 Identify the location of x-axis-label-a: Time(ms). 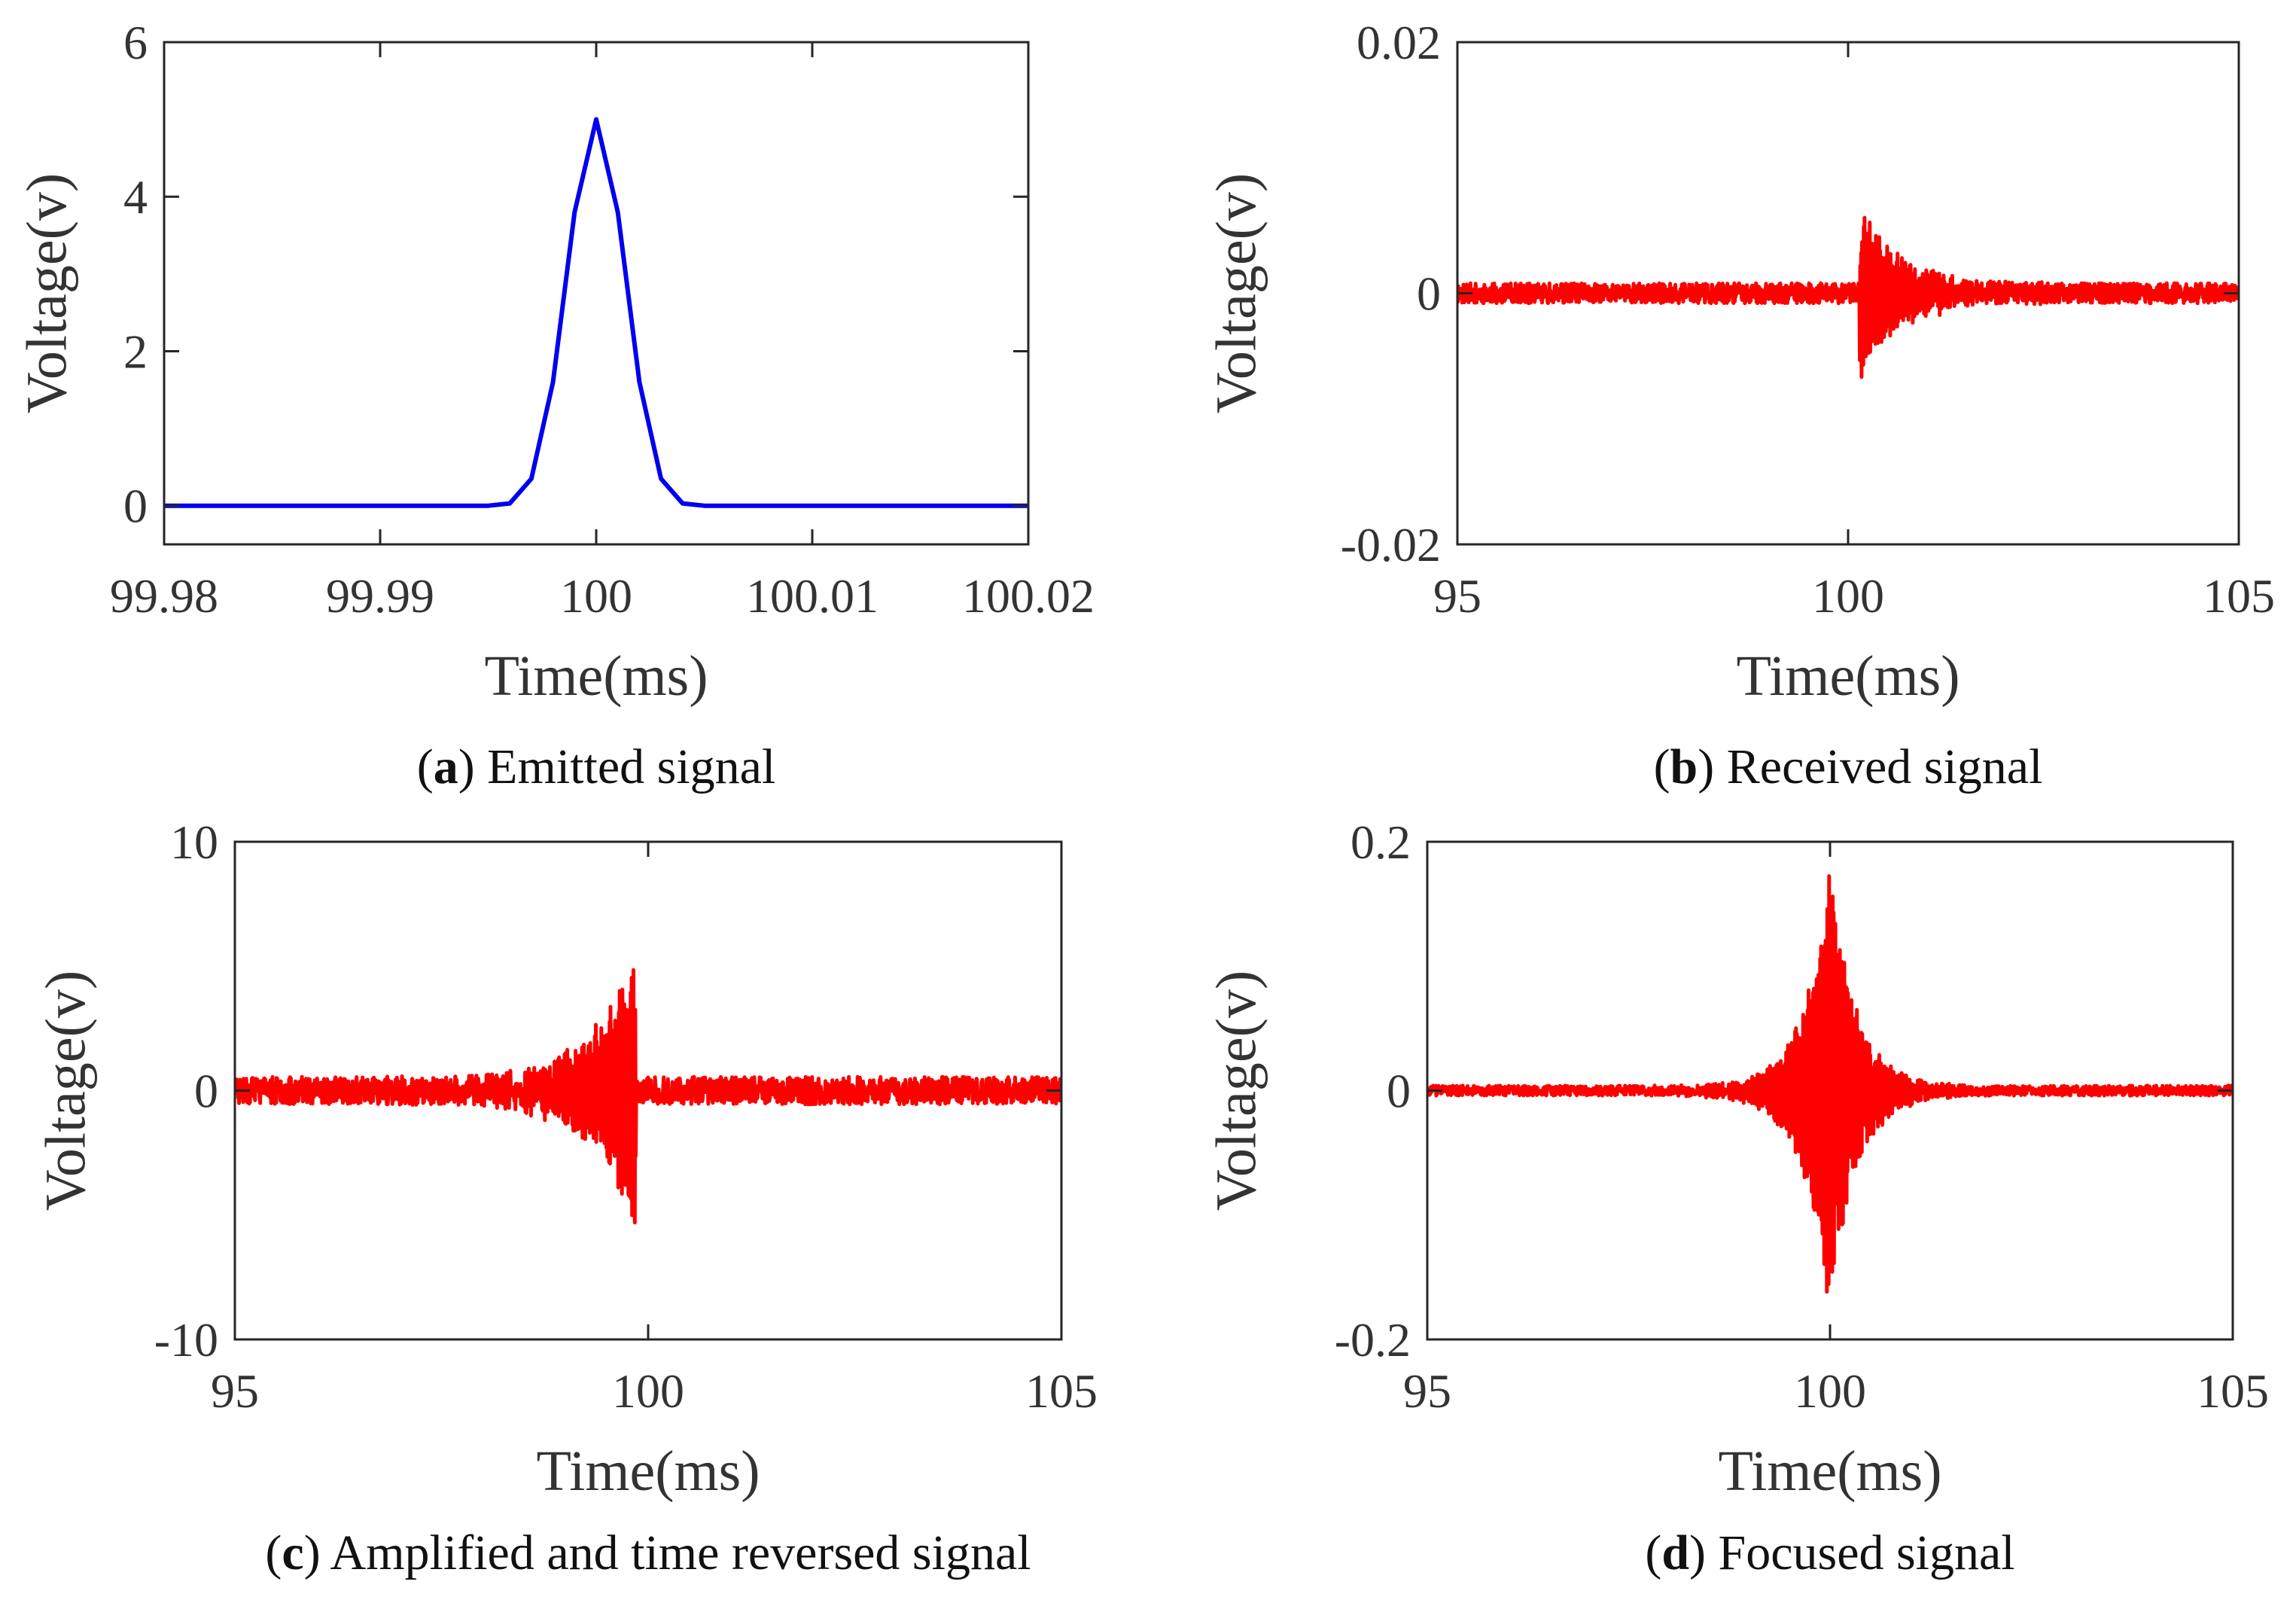
(596, 676).